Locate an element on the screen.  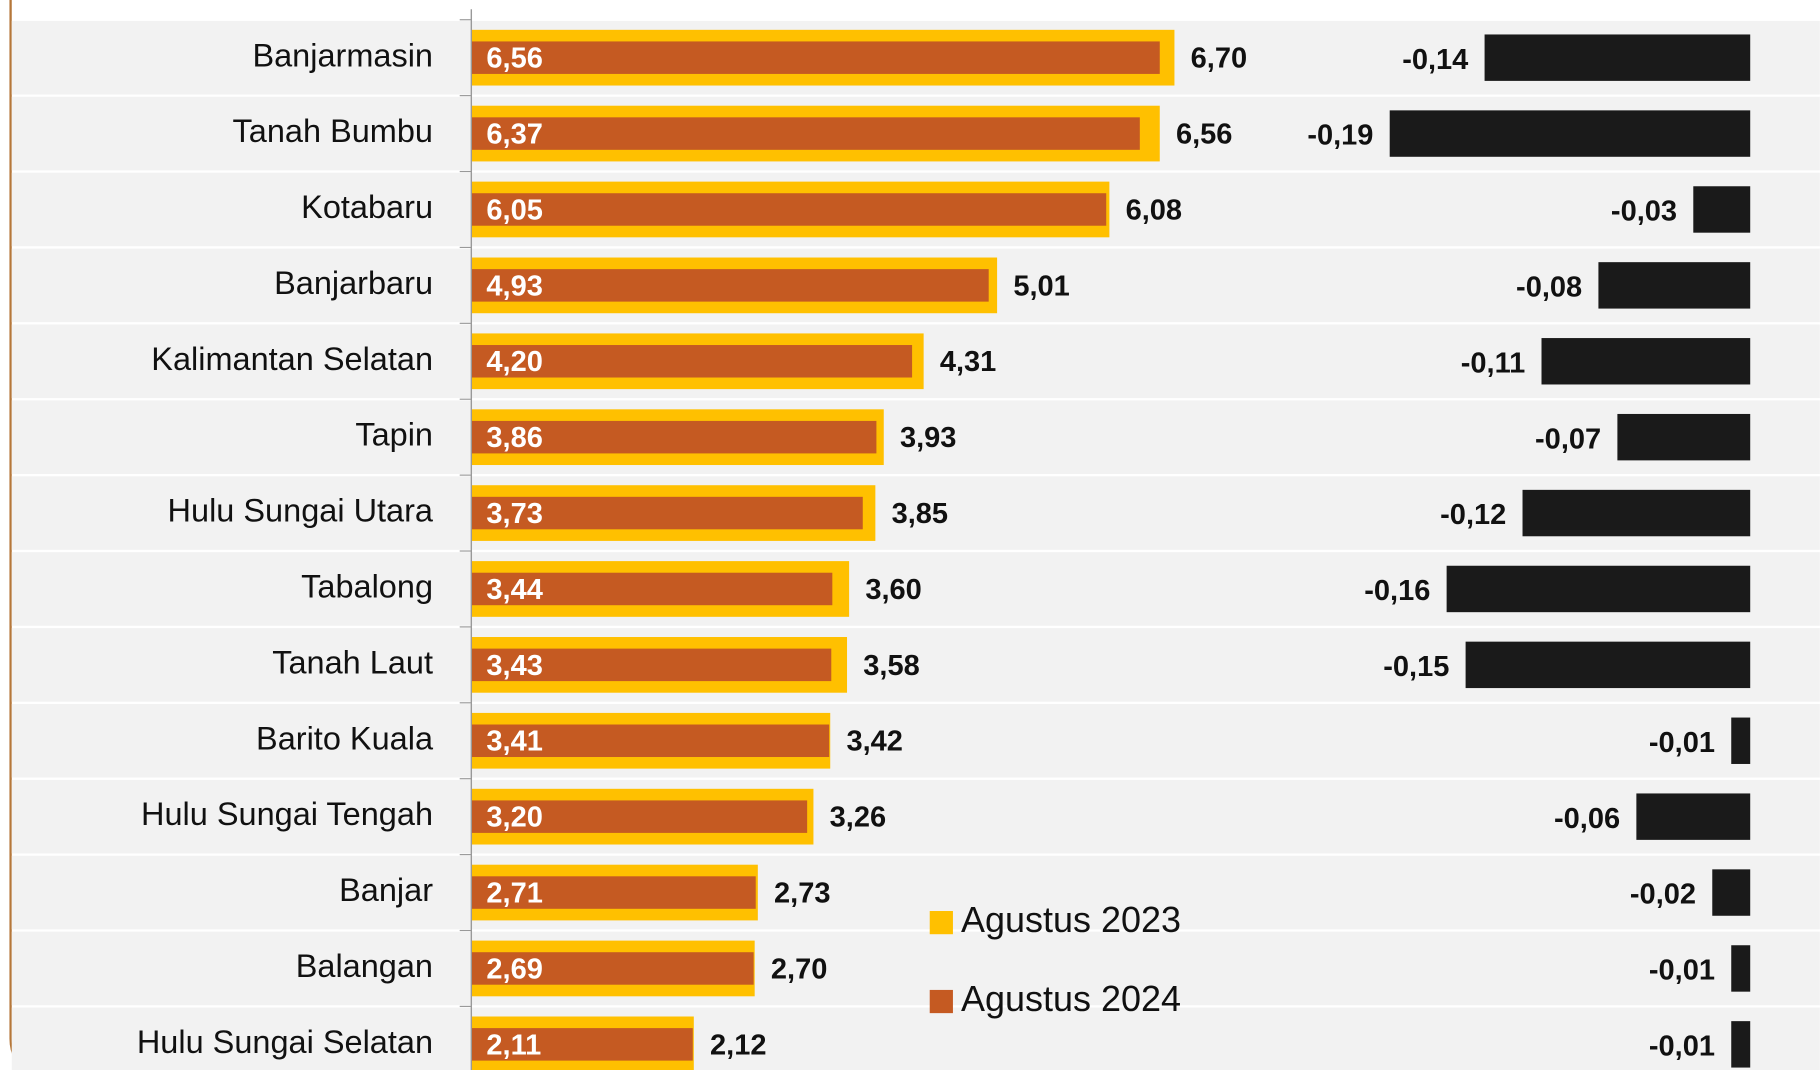
value-label-2024: 4,93 is located at coordinates (514, 286).